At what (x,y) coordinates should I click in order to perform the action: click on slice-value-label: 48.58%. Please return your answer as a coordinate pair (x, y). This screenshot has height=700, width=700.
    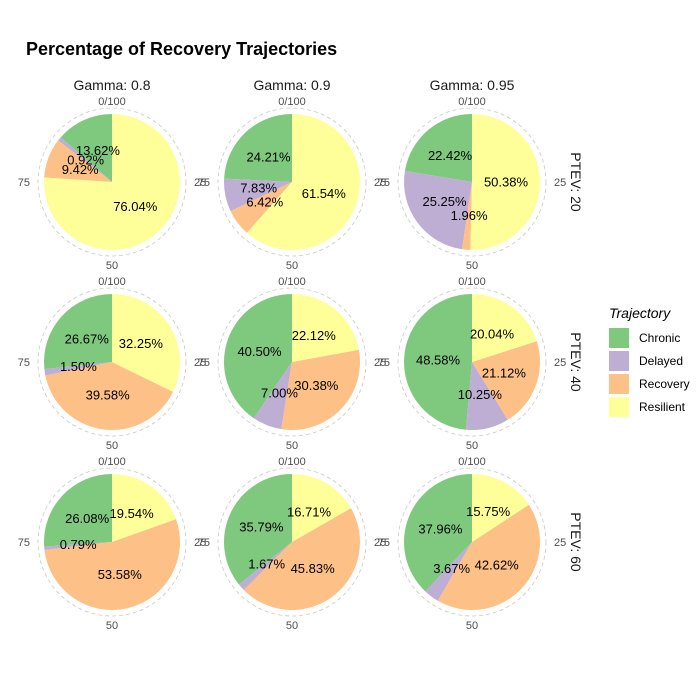
    Looking at the image, I should click on (438, 359).